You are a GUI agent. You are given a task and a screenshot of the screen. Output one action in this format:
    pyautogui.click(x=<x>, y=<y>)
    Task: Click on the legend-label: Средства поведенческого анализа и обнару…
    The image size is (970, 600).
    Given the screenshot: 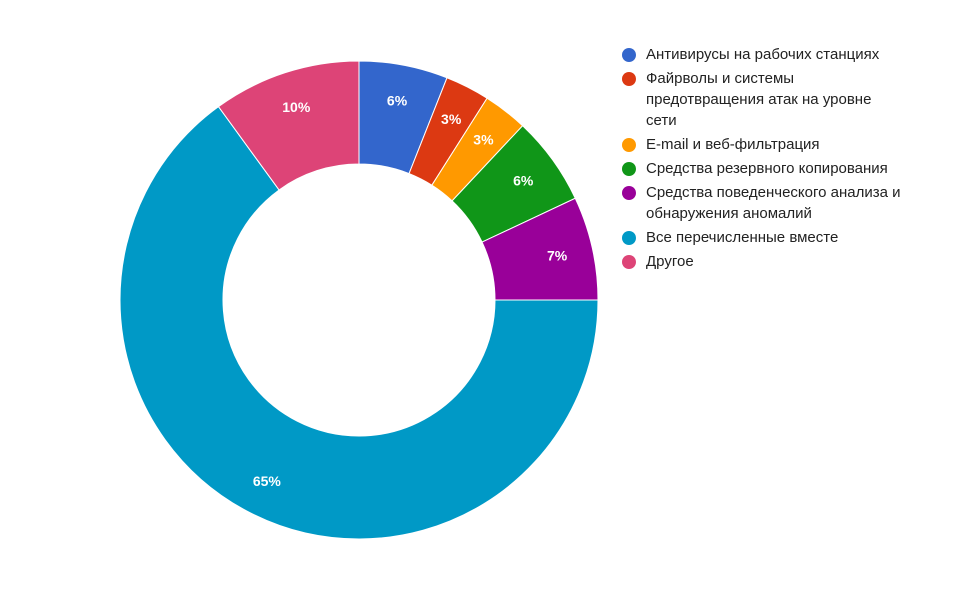 What is the action you would take?
    pyautogui.click(x=773, y=203)
    